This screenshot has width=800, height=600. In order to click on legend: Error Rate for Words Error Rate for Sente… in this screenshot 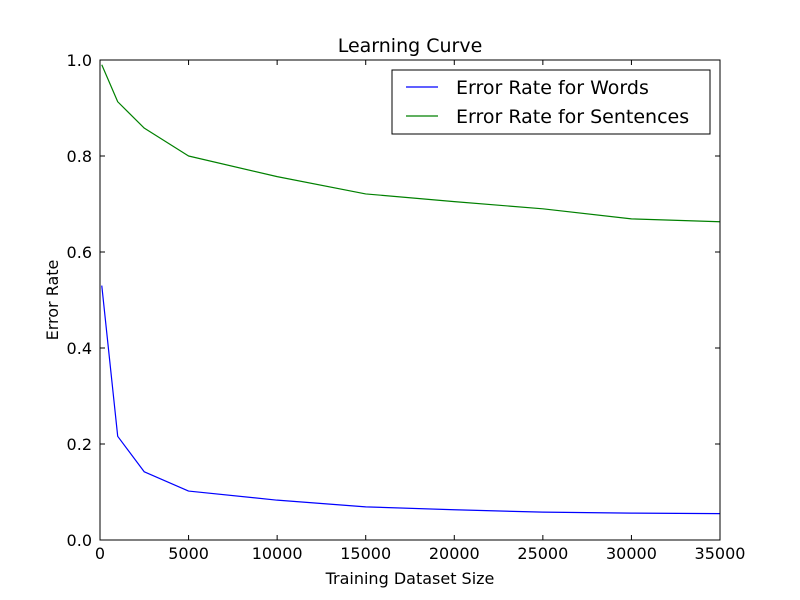, I will do `click(551, 102)`.